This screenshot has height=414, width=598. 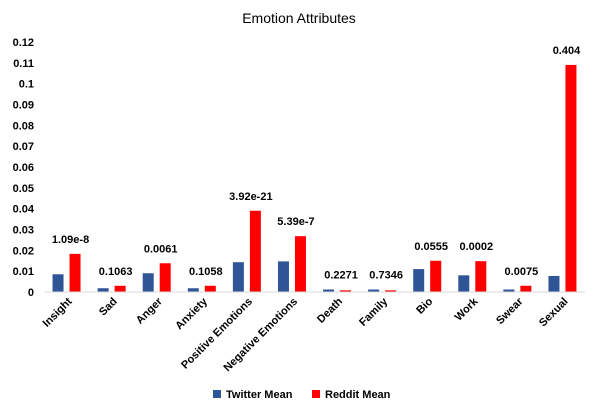 I want to click on x-tick-label: Anger, so click(x=149, y=310).